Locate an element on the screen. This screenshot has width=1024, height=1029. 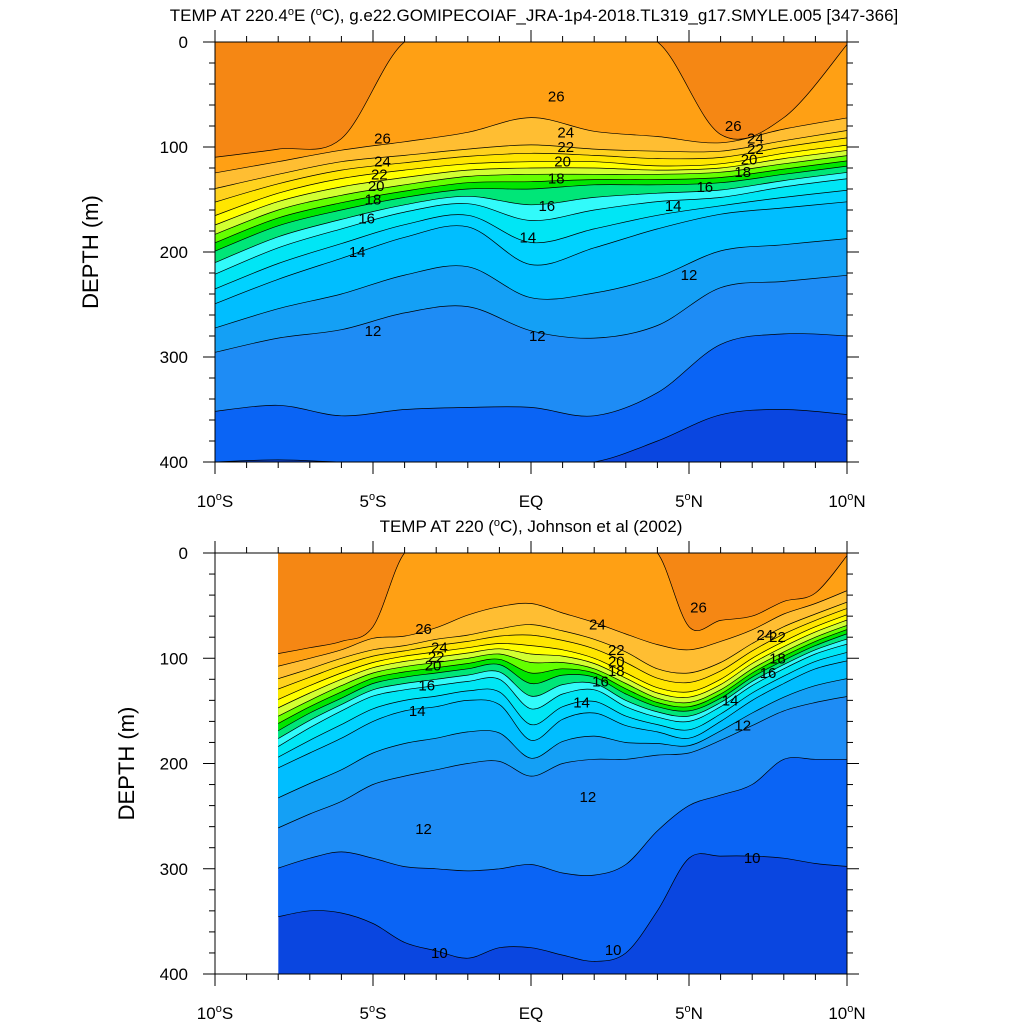
chart-title: TEMP AT 220 (oC), Johnson et al (2002) is located at coordinates (531, 526).